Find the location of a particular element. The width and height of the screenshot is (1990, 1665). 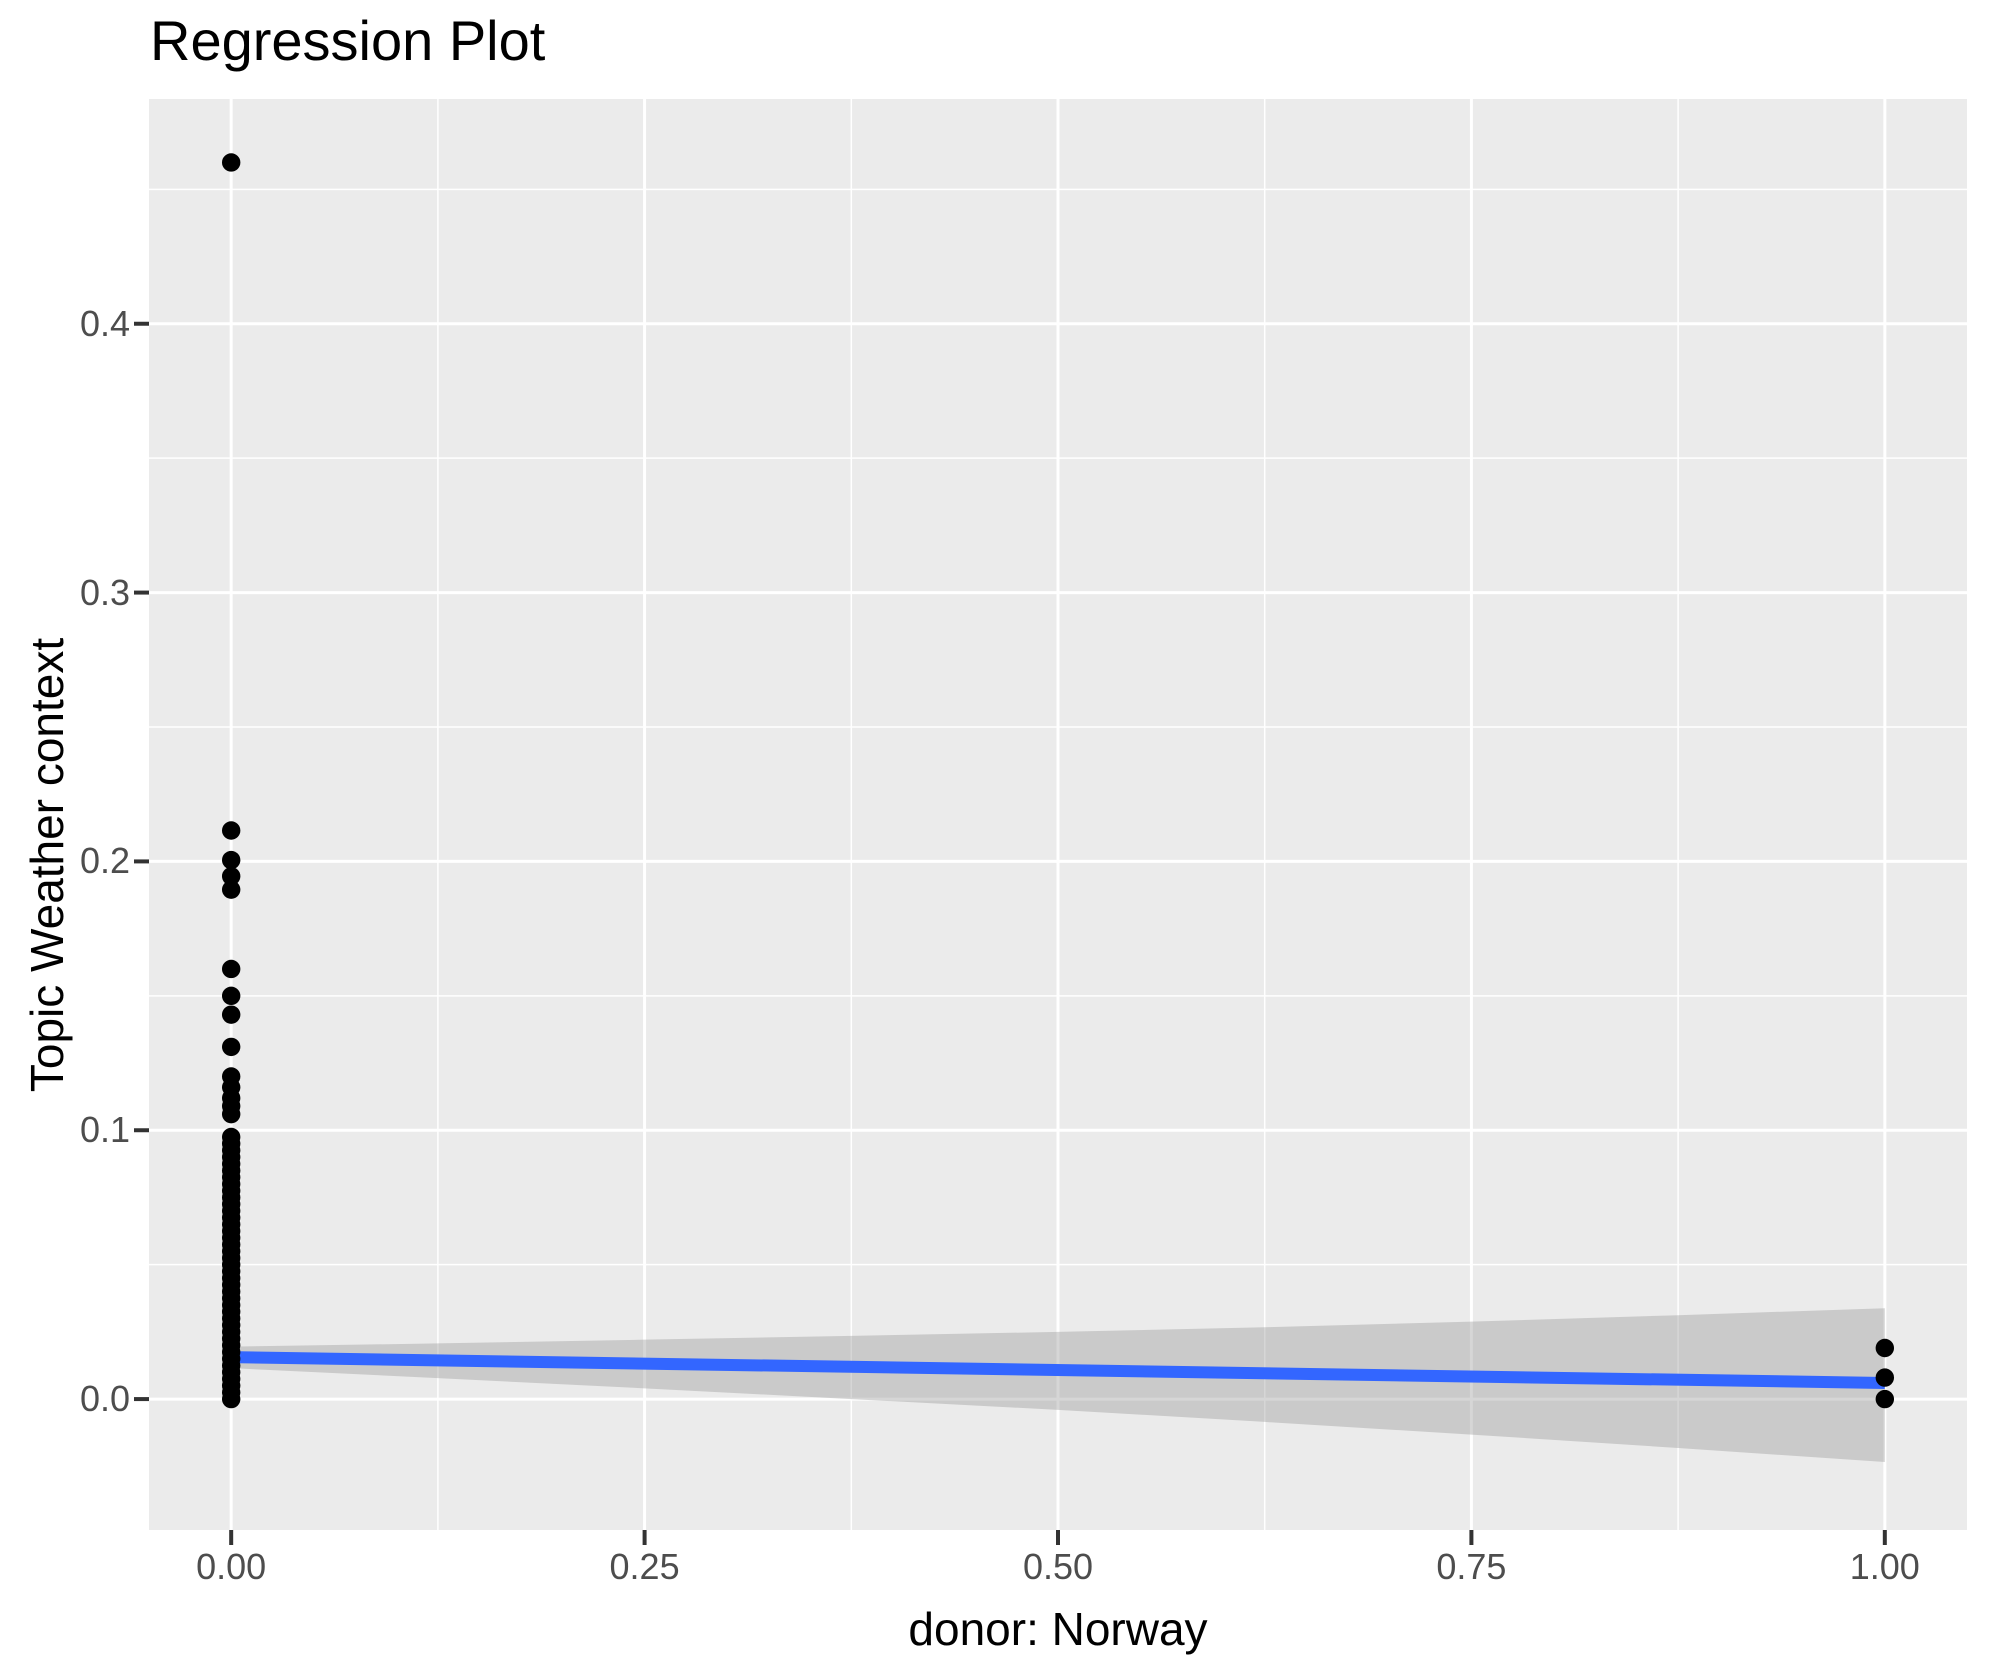

x-tick-label: 0.25 is located at coordinates (644, 1566).